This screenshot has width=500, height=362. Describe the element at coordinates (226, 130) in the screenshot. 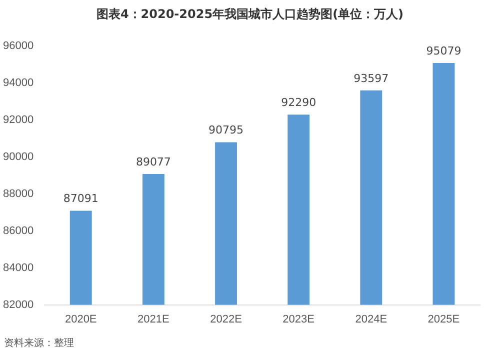

I see `data-label: 90795` at that location.